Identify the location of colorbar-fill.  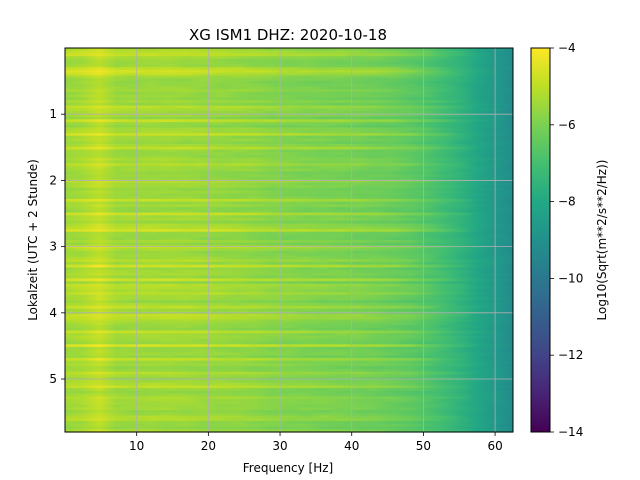
(540, 240).